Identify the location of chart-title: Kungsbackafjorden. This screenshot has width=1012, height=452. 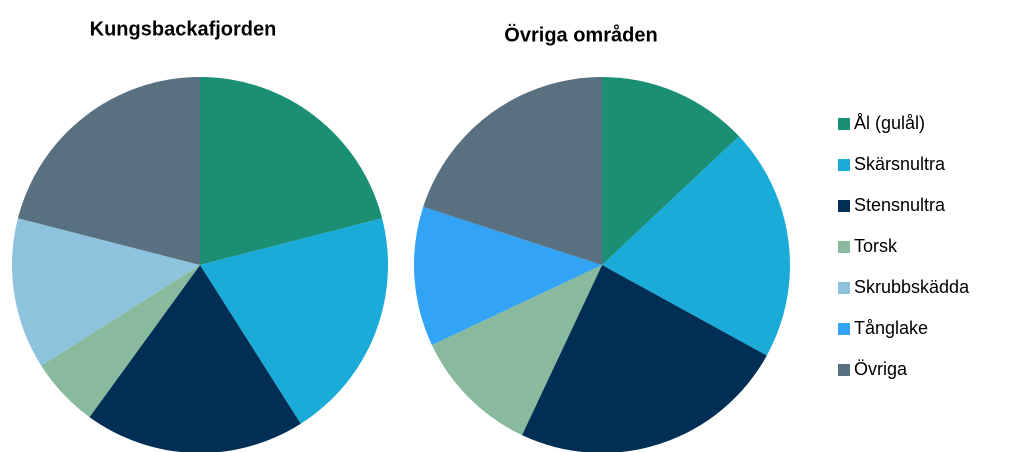
(183, 29).